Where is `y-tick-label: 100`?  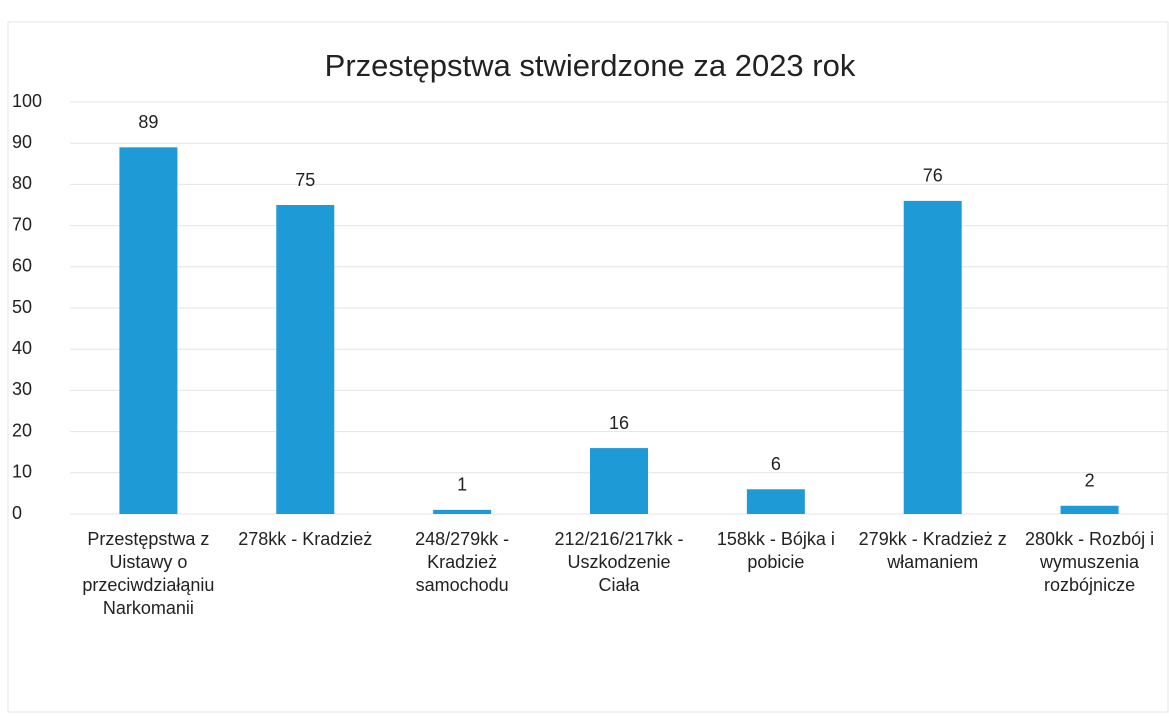 y-tick-label: 100 is located at coordinates (27, 101).